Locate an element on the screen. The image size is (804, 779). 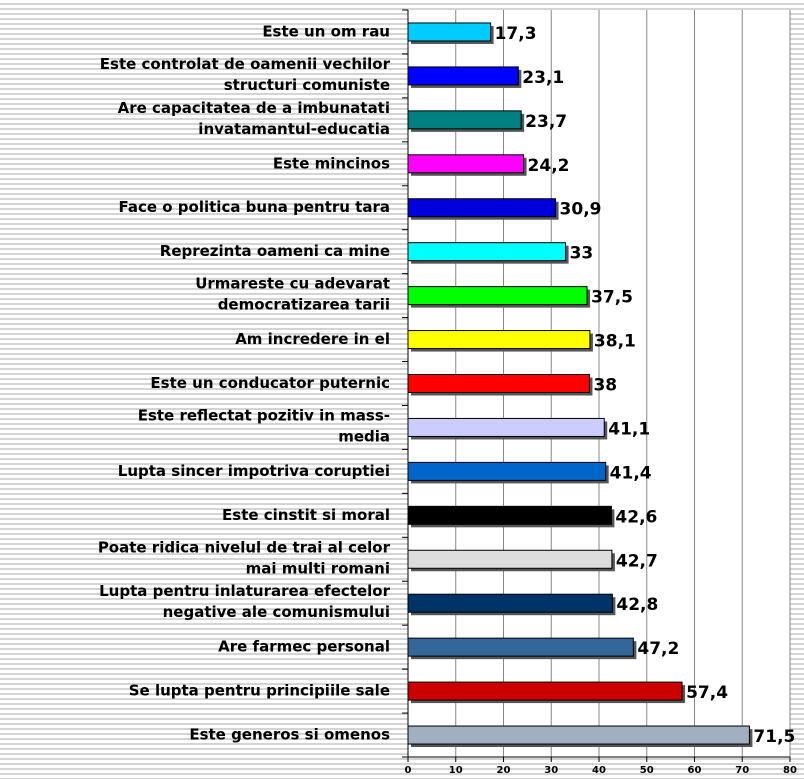
x-tick-label: 80 is located at coordinates (790, 770).